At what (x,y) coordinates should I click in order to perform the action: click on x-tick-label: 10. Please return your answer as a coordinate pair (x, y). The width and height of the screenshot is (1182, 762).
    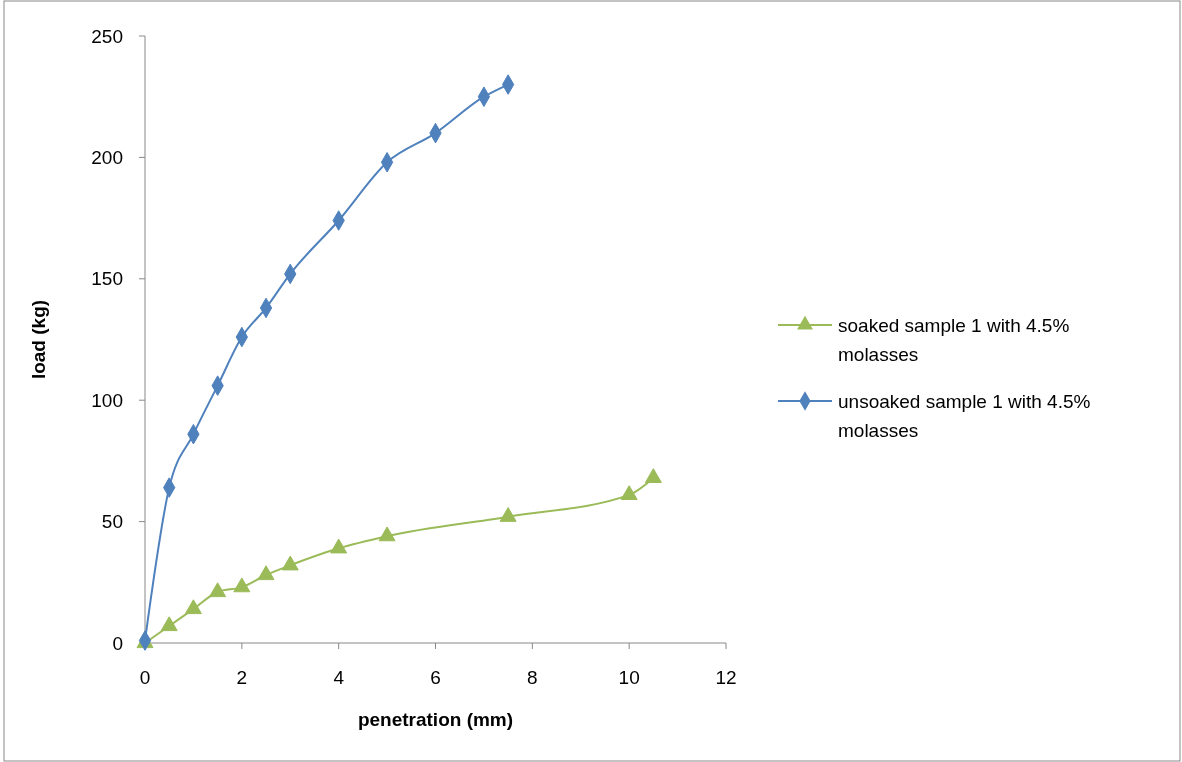
    Looking at the image, I should click on (629, 677).